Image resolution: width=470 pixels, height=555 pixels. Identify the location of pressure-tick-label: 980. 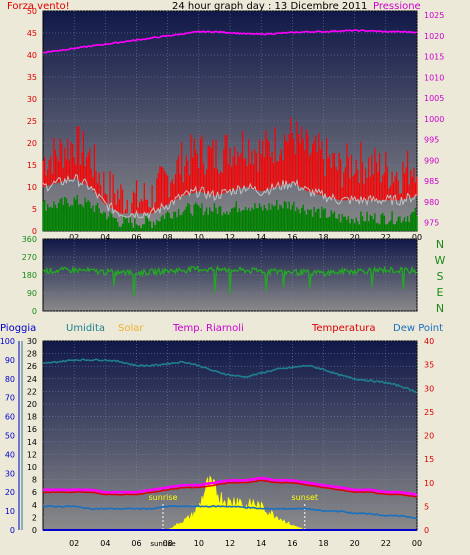
(431, 202).